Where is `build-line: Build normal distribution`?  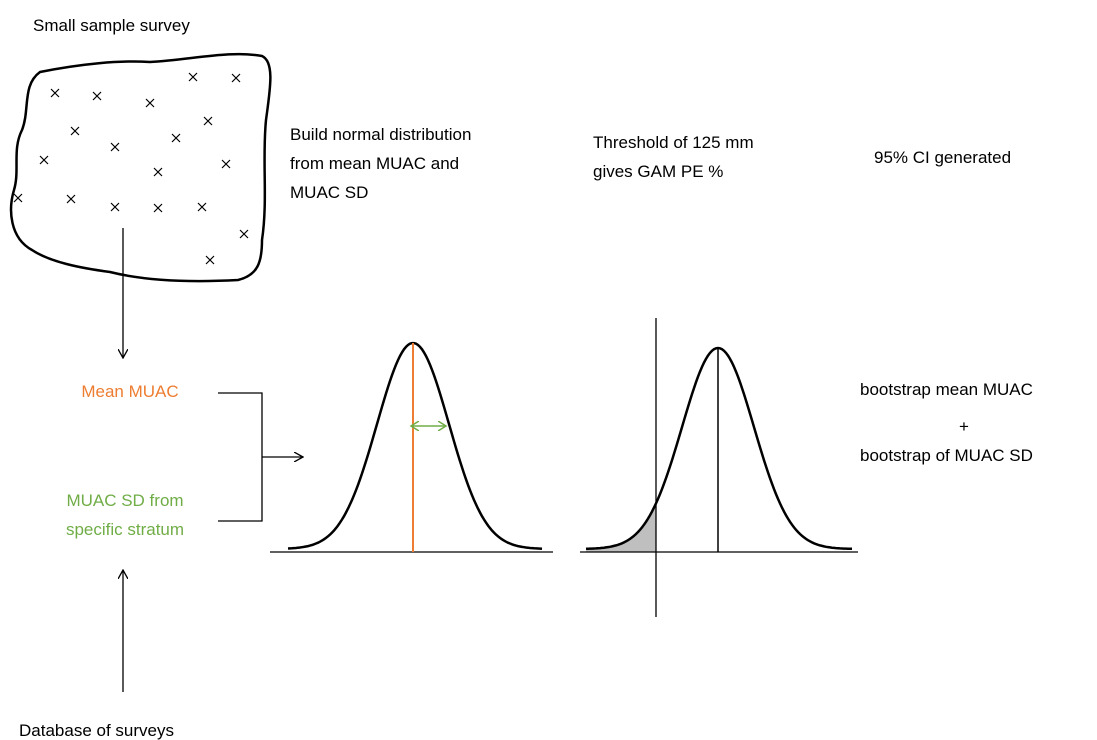 build-line: Build normal distribution is located at coordinates (380, 134).